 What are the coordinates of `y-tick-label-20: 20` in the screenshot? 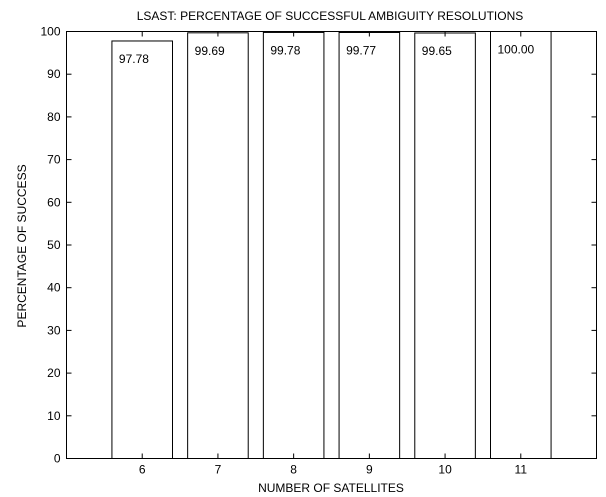 It's located at (54, 373).